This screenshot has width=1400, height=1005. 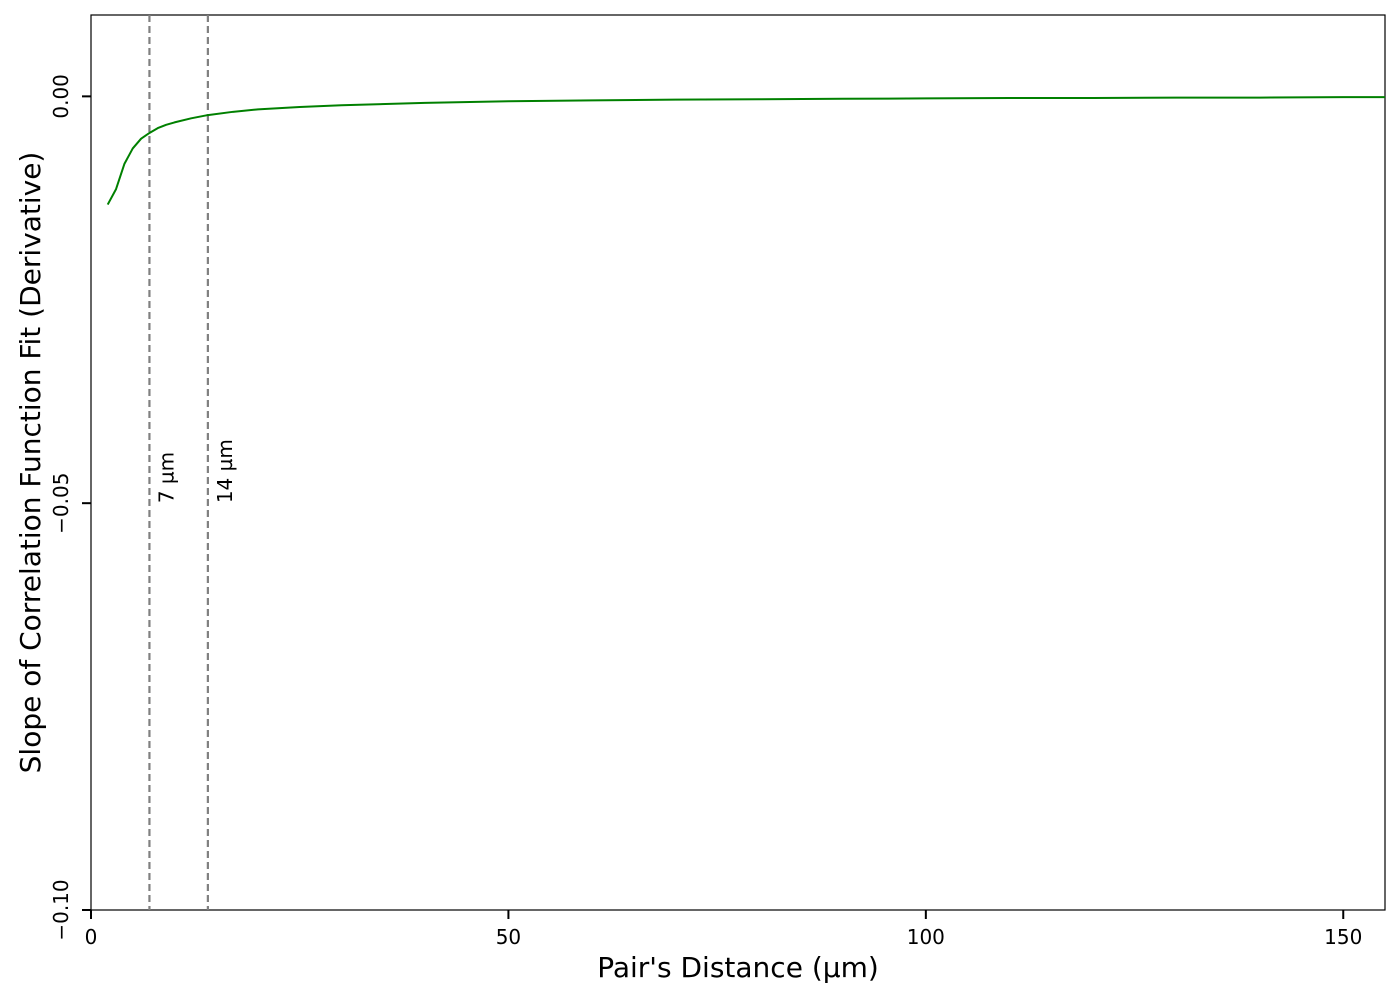 I want to click on x-tick-label-3: 150, so click(x=1343, y=937).